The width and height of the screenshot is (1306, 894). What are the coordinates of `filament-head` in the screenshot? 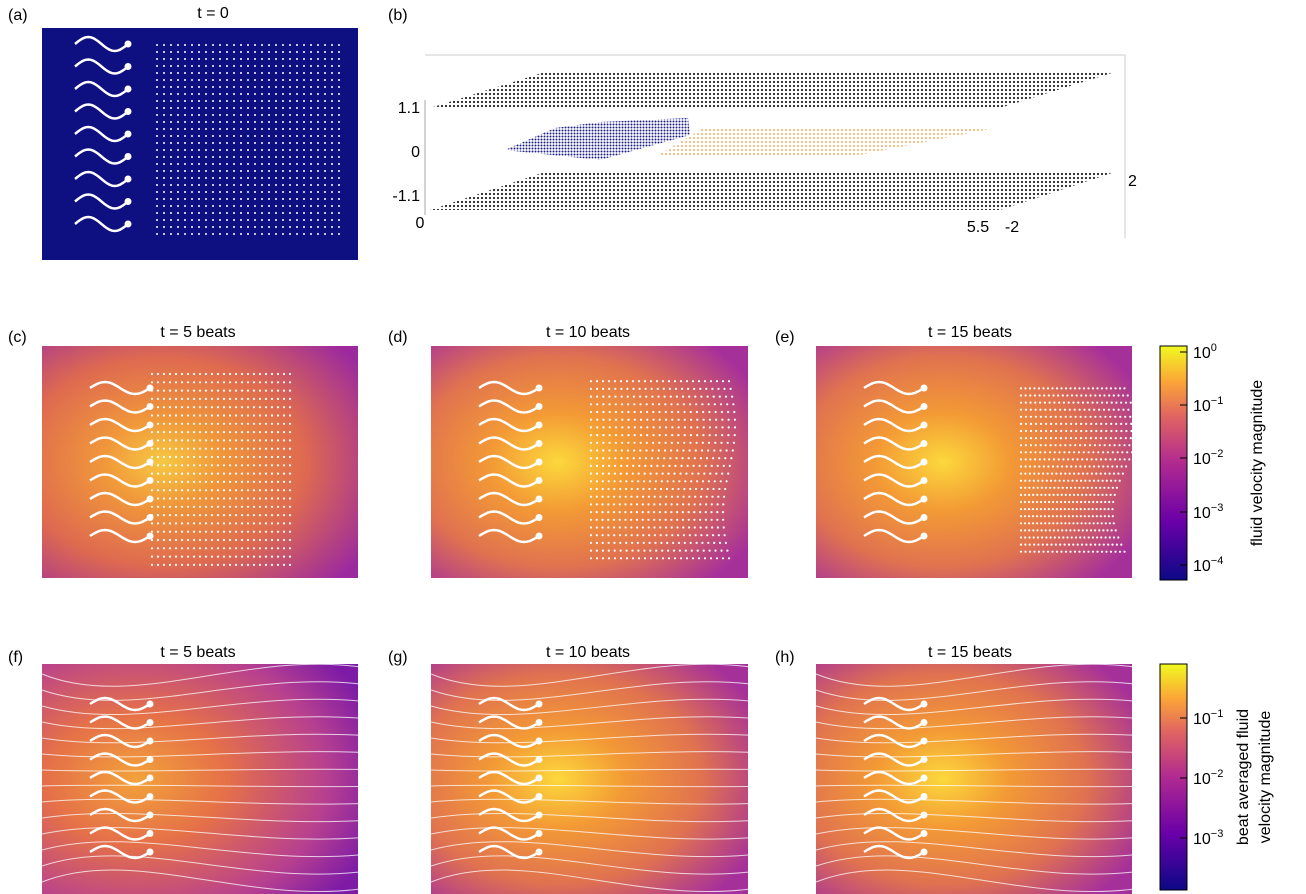 It's located at (924, 852).